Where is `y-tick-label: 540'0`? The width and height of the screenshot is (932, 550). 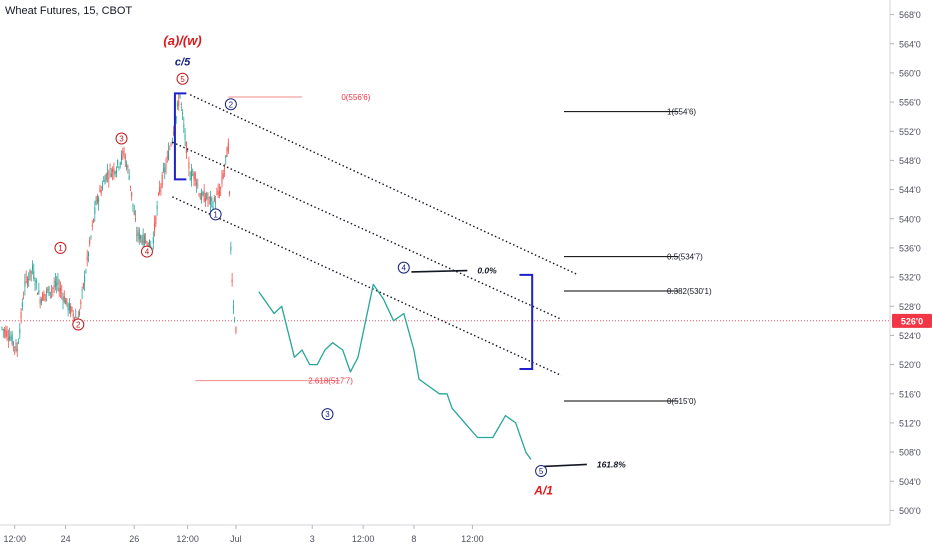 y-tick-label: 540'0 is located at coordinates (910, 219).